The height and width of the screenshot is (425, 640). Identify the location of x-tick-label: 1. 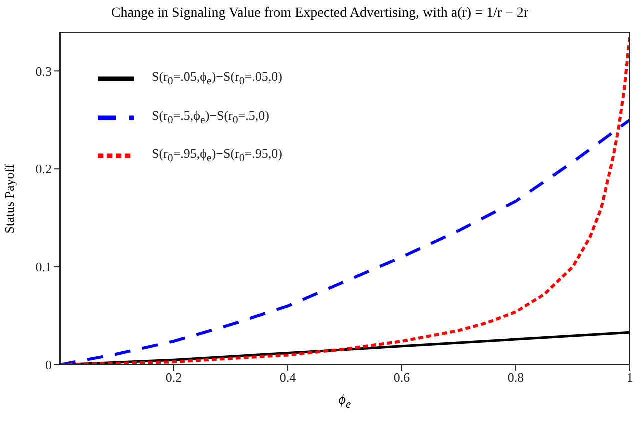
(630, 378).